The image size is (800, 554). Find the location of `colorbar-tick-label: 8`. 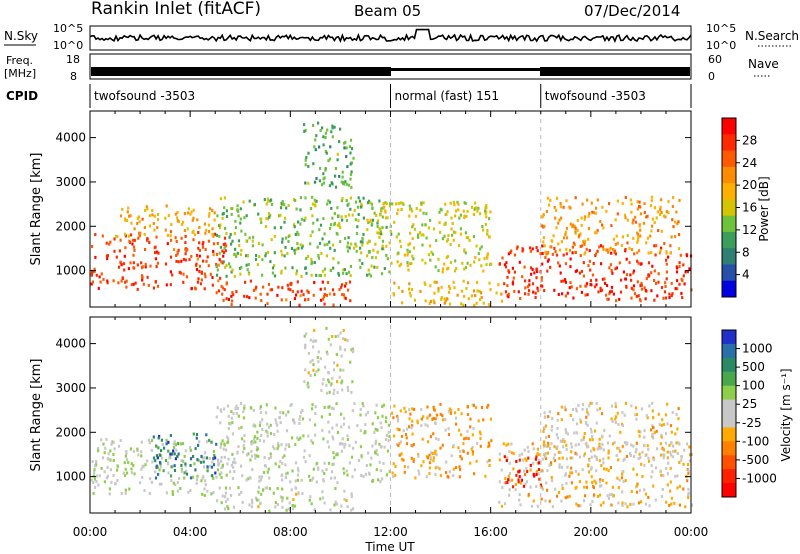

colorbar-tick-label: 8 is located at coordinates (746, 252).